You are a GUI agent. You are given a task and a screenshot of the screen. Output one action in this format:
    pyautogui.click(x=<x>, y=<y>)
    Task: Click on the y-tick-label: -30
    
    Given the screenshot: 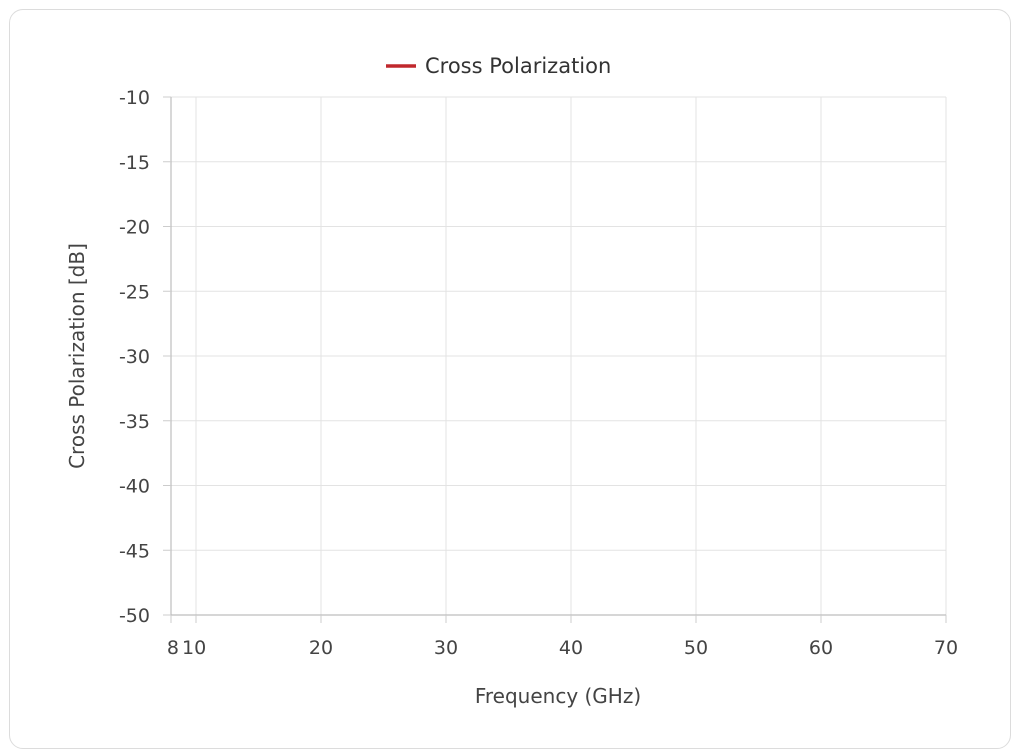 What is the action you would take?
    pyautogui.click(x=134, y=357)
    